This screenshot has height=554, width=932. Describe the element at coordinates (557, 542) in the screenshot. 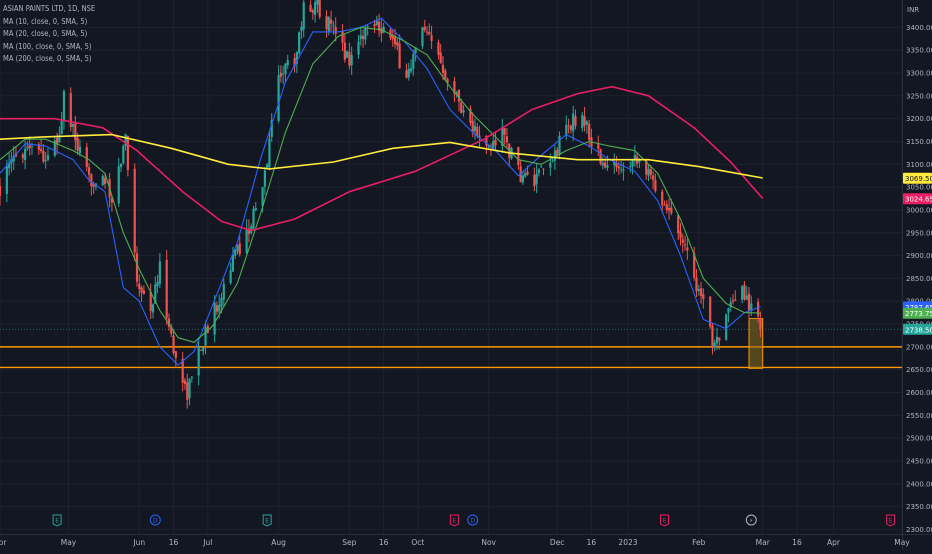

I see `x-tick-label: Dec` at that location.